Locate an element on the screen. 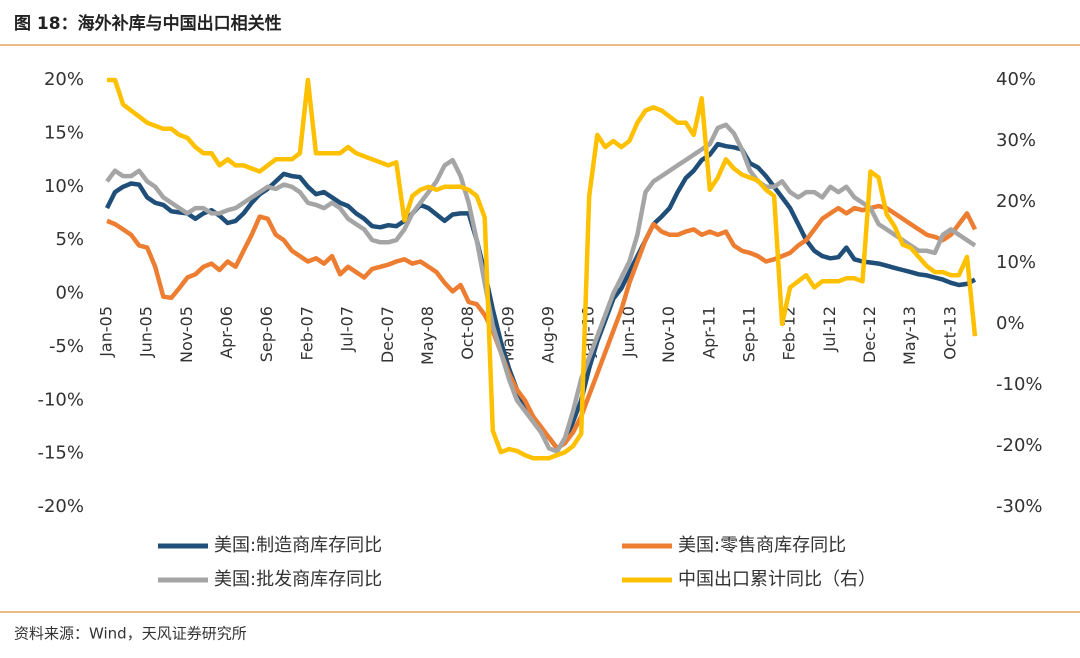 The image size is (1080, 658). x-tick-label: Nov-05 is located at coordinates (186, 334).